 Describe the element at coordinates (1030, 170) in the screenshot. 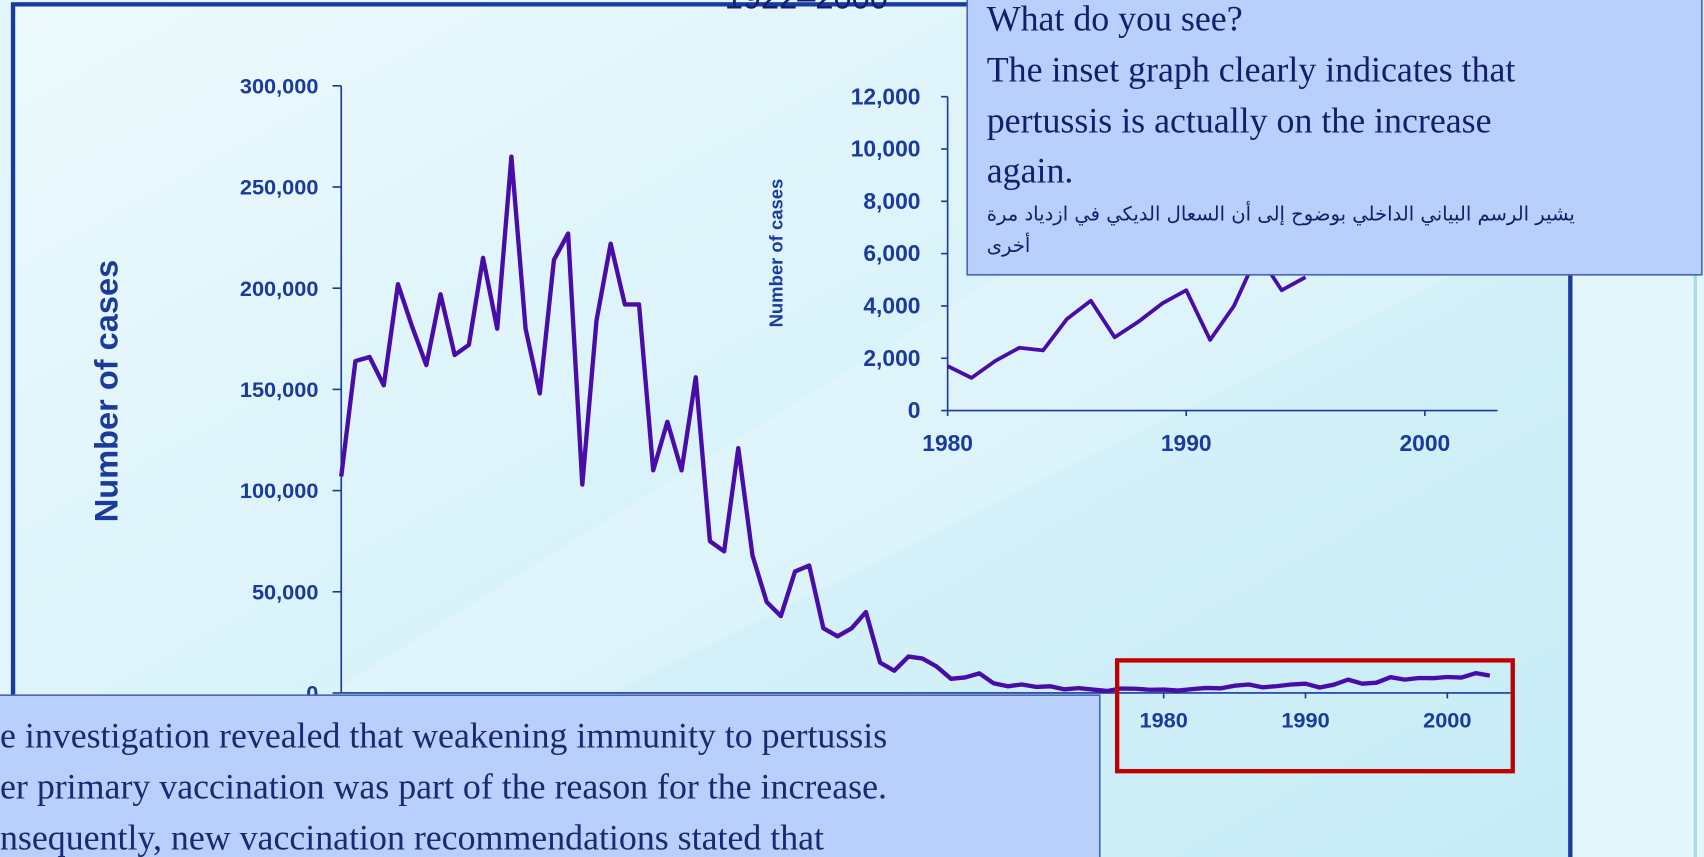

I see `callout-top-line: again.` at that location.